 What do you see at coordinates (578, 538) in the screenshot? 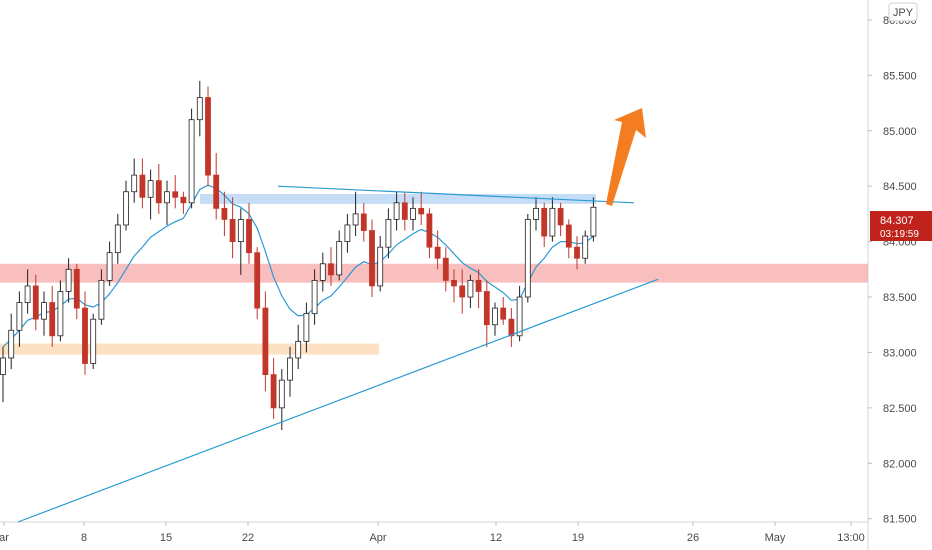
I see `x-tick-label: 19` at bounding box center [578, 538].